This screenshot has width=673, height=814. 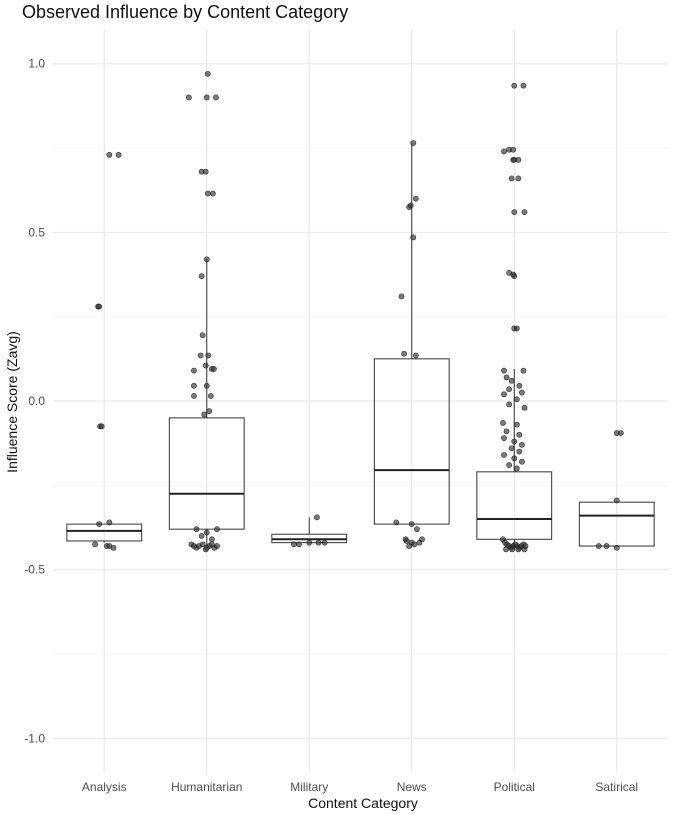 I want to click on x-tick-label: Humanitarian, so click(x=206, y=787).